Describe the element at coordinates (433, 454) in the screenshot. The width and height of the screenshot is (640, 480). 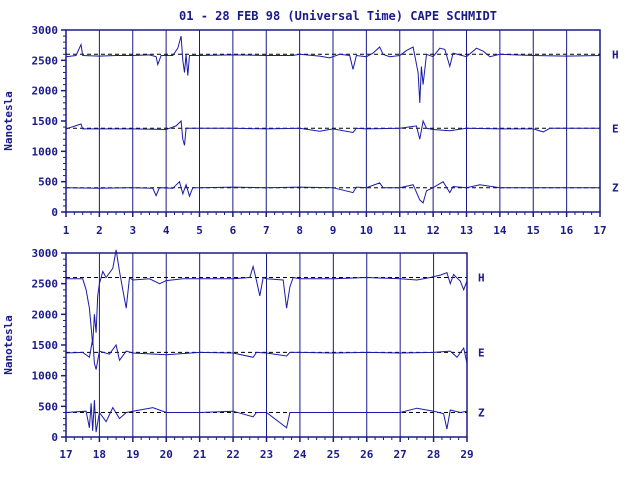
I see `x-tick-label: 28` at that location.